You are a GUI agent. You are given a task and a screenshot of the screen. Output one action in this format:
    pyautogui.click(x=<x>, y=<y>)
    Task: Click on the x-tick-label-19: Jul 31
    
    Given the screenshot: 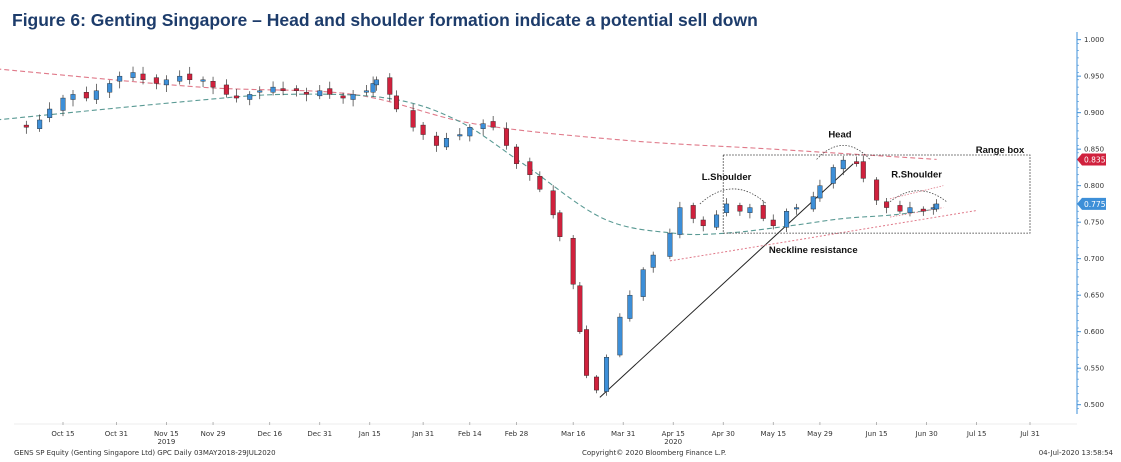 What is the action you would take?
    pyautogui.click(x=1029, y=434)
    